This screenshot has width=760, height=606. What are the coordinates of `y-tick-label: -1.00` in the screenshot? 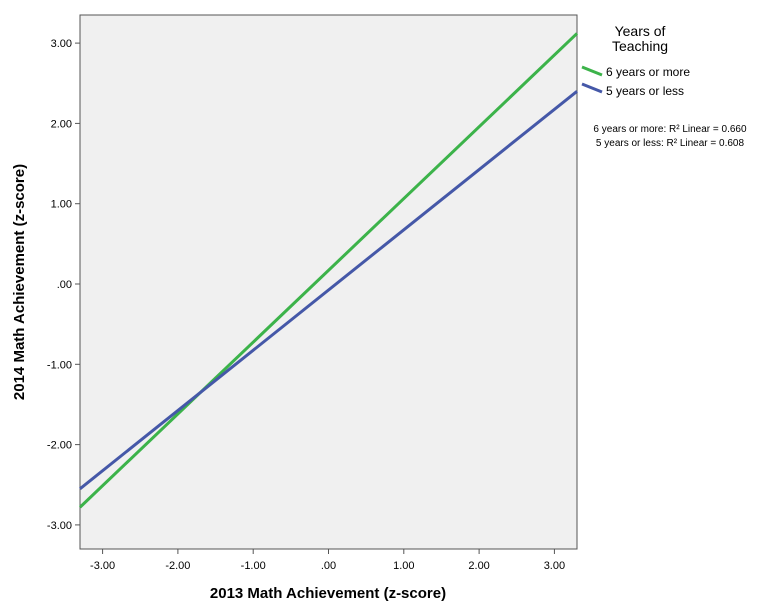 It's located at (59, 365).